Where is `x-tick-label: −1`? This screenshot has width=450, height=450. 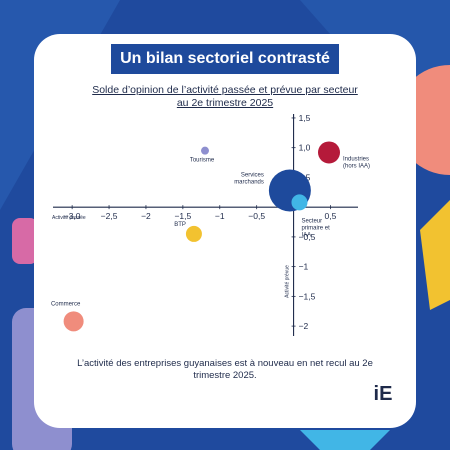
x-tick-label: −1 is located at coordinates (220, 216).